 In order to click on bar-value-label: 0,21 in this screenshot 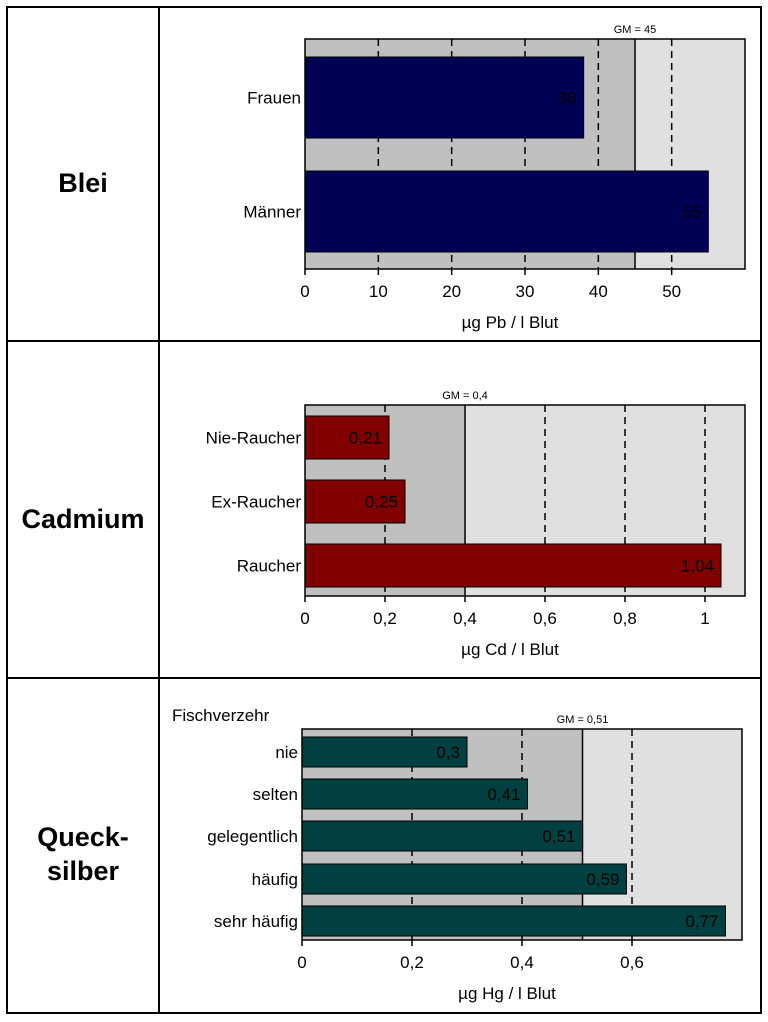, I will do `click(365, 438)`.